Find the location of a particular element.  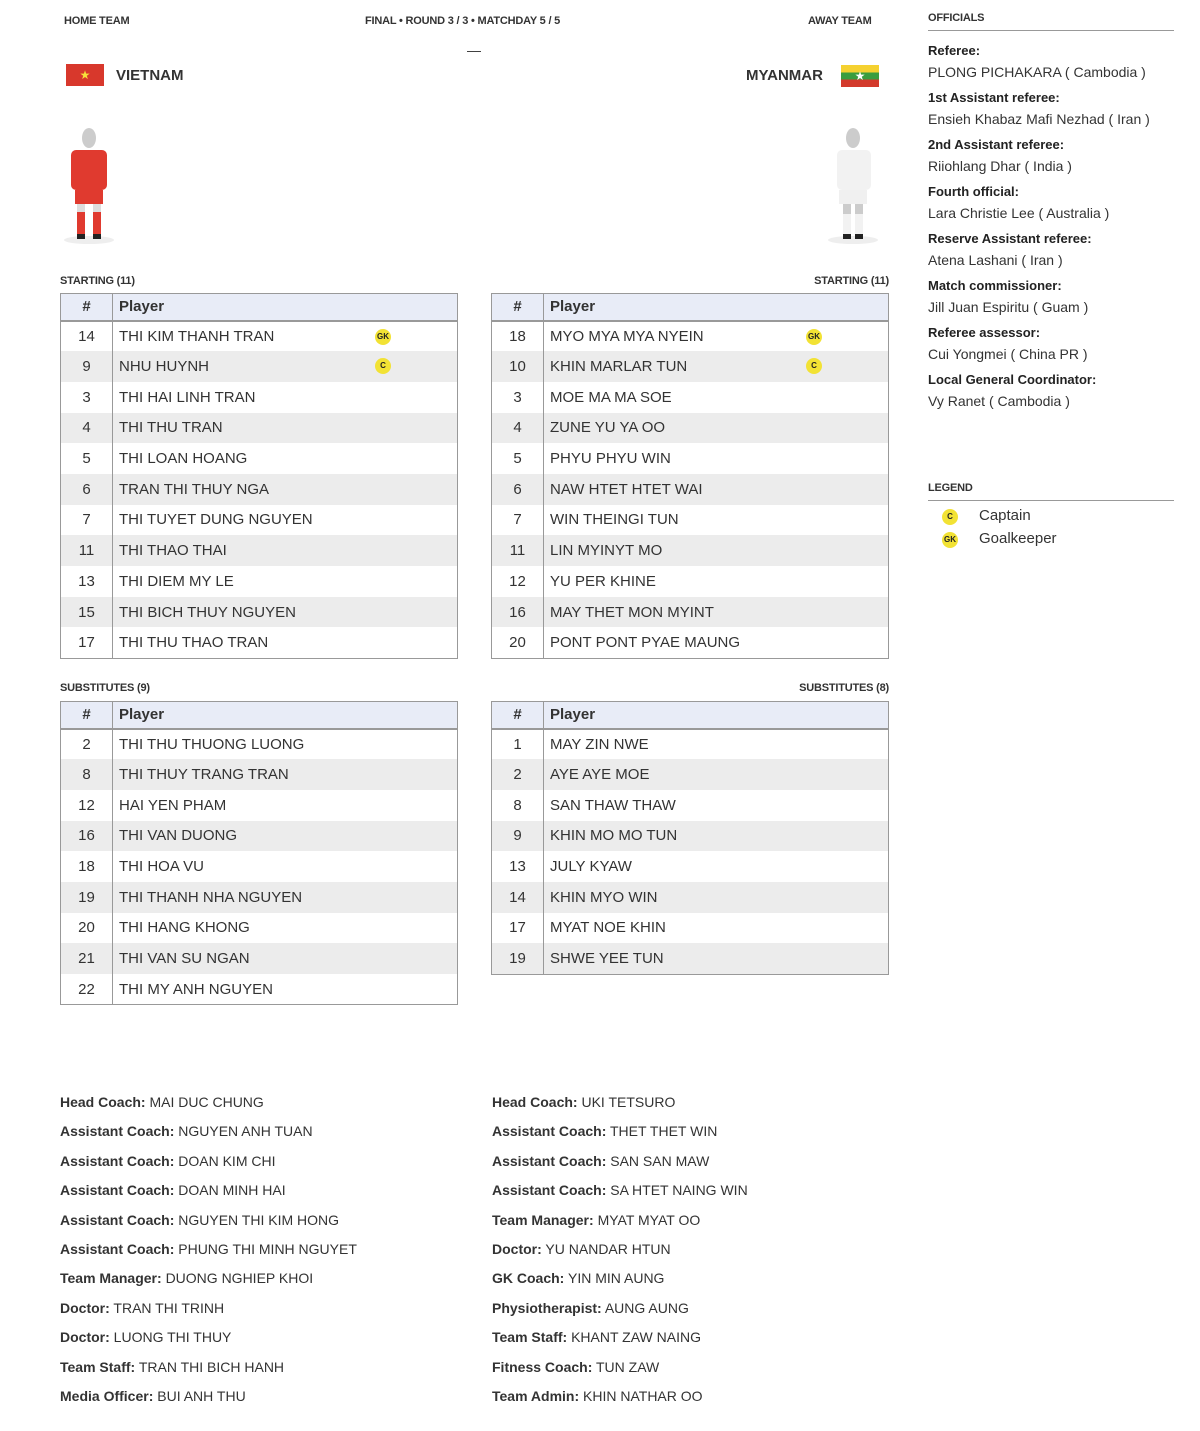

player-number: 22 is located at coordinates (86, 989).